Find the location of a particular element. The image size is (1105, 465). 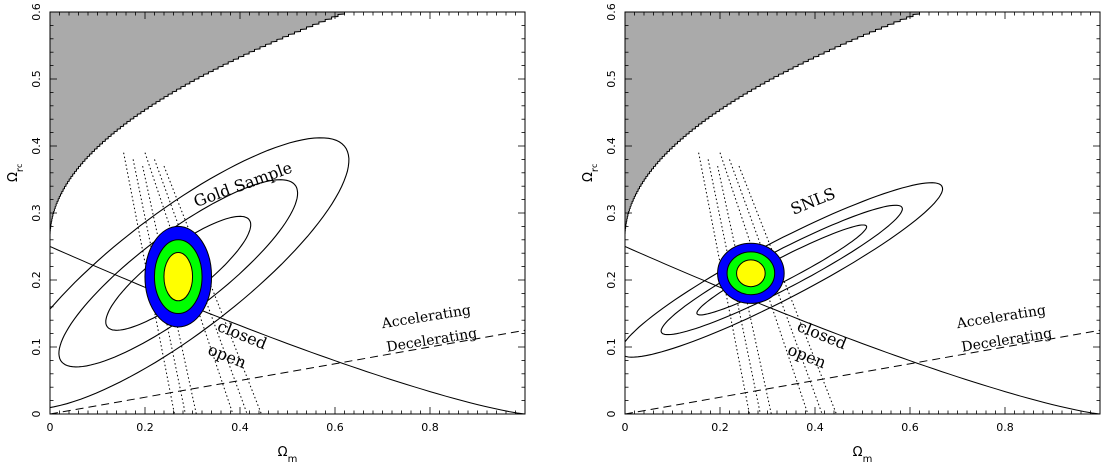

sn-contours is located at coordinates (784, 270).